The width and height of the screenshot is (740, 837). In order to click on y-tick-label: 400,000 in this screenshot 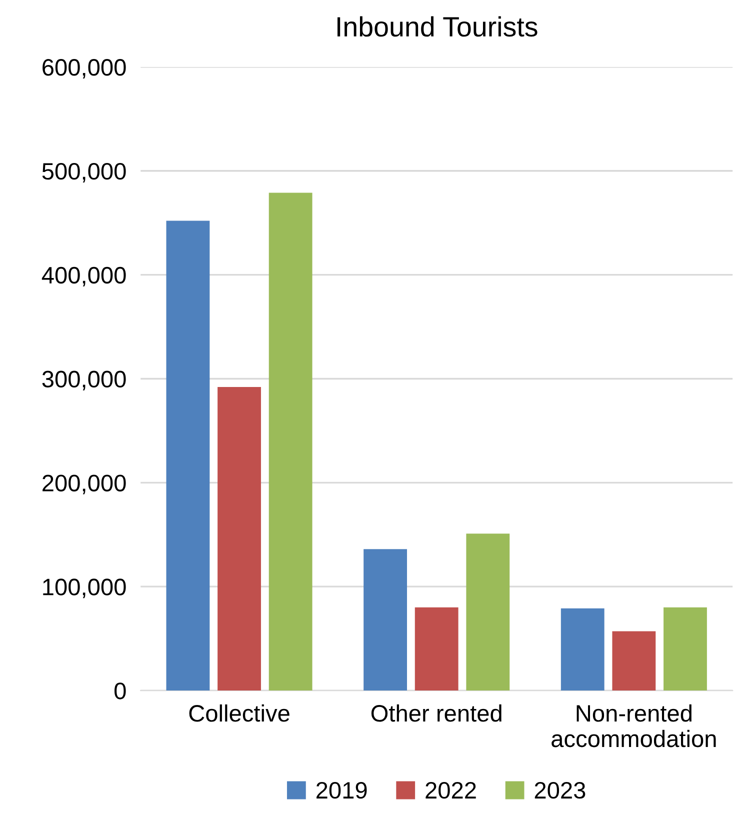, I will do `click(84, 276)`.